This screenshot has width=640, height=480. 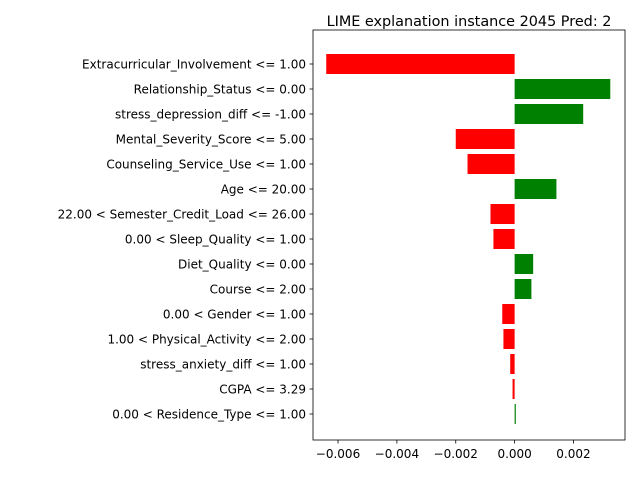 I want to click on y-tick-label: Mental_Severity_Score <= 5.00, so click(x=211, y=140).